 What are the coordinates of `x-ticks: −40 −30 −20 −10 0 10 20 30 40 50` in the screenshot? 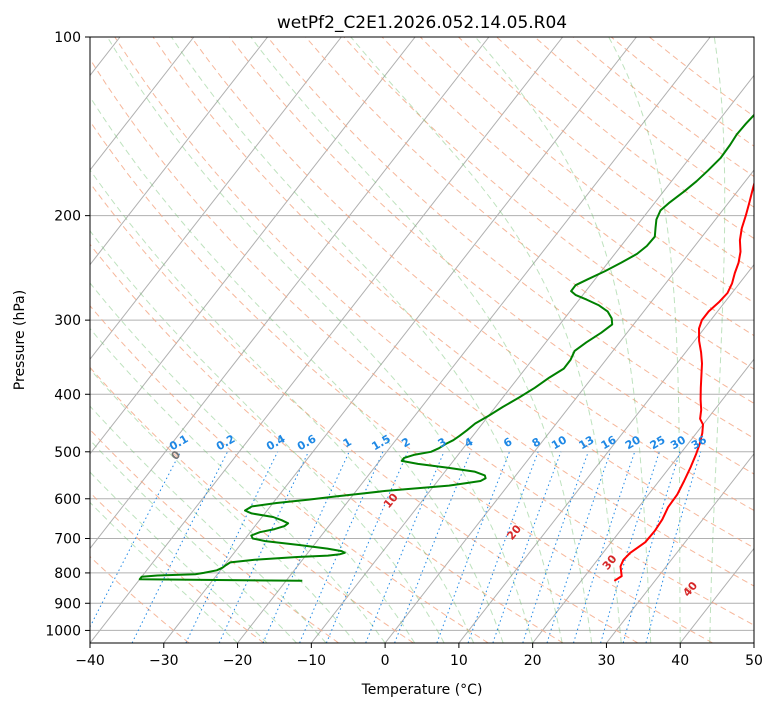 It's located at (419, 656).